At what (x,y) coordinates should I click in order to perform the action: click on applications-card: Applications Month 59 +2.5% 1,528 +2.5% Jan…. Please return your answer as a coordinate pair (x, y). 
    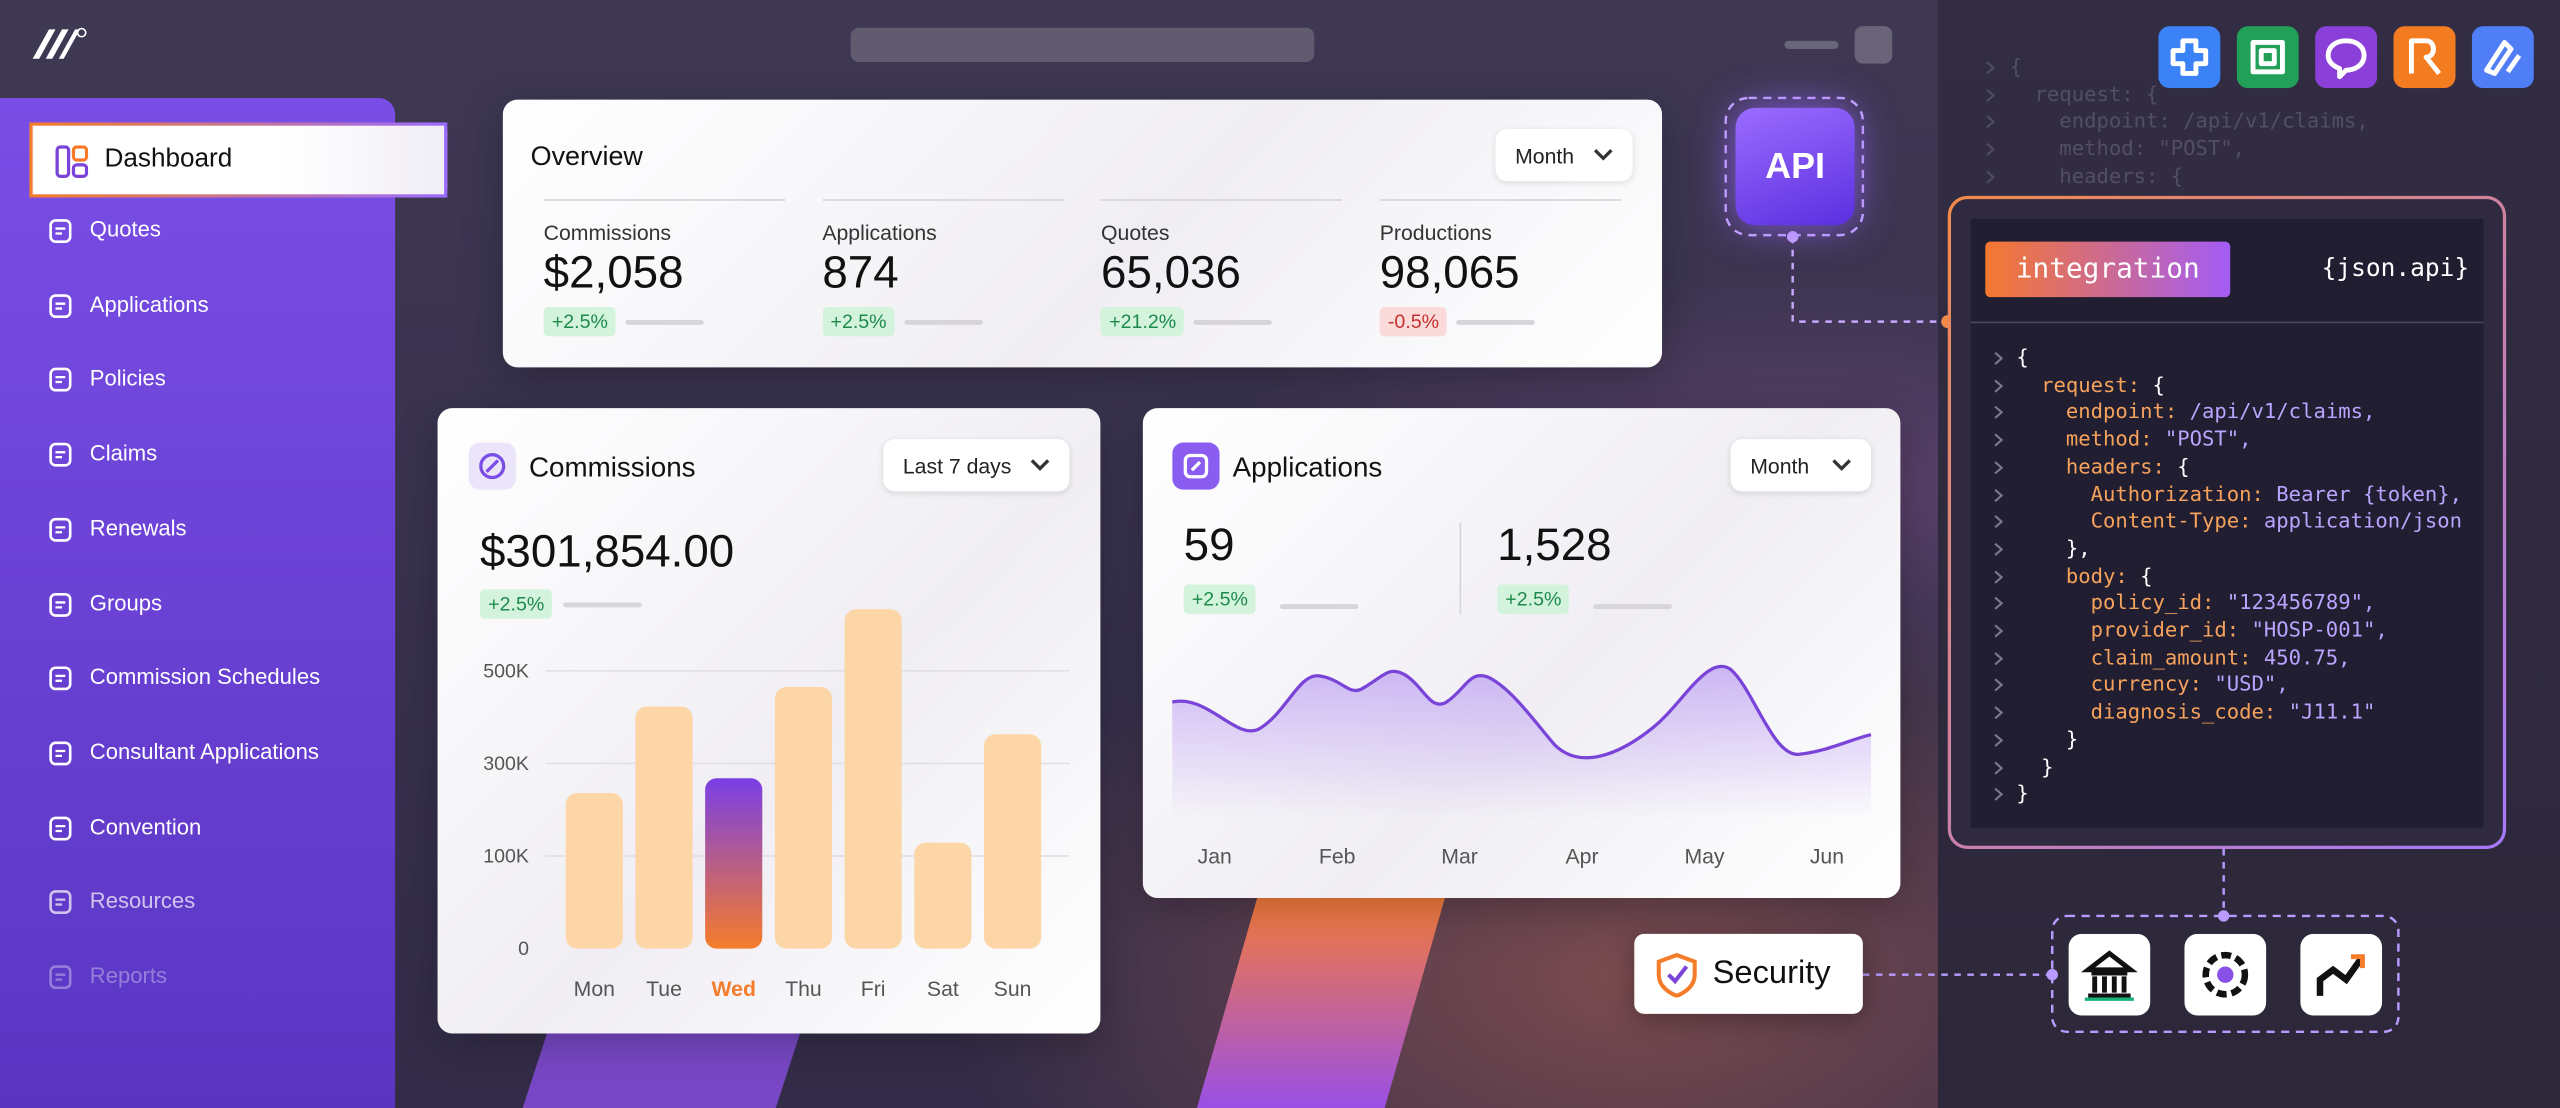
    Looking at the image, I should click on (1521, 653).